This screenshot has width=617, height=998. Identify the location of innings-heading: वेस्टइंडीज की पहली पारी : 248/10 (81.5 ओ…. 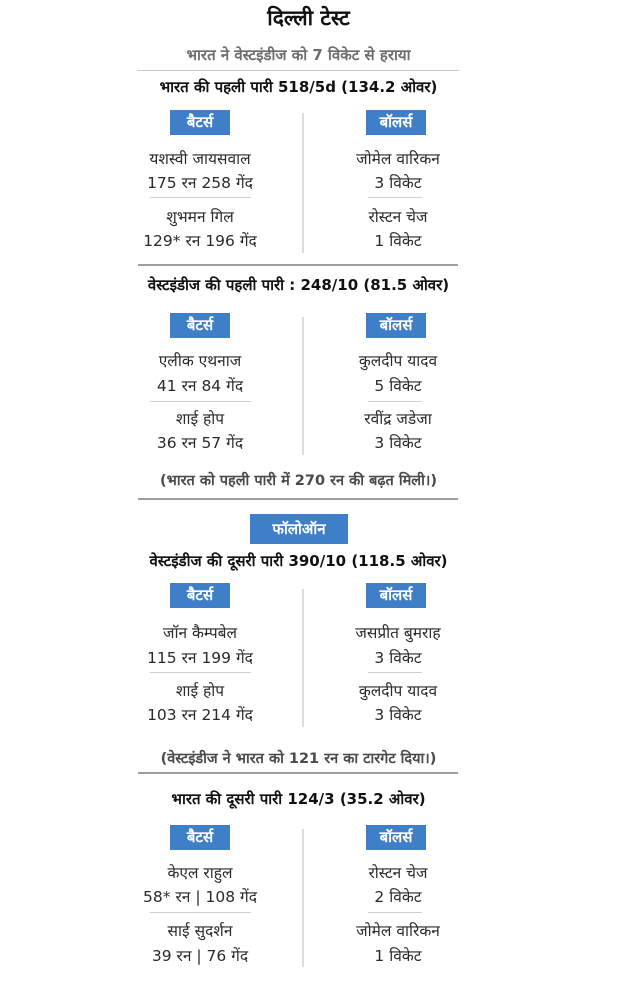
(298, 285).